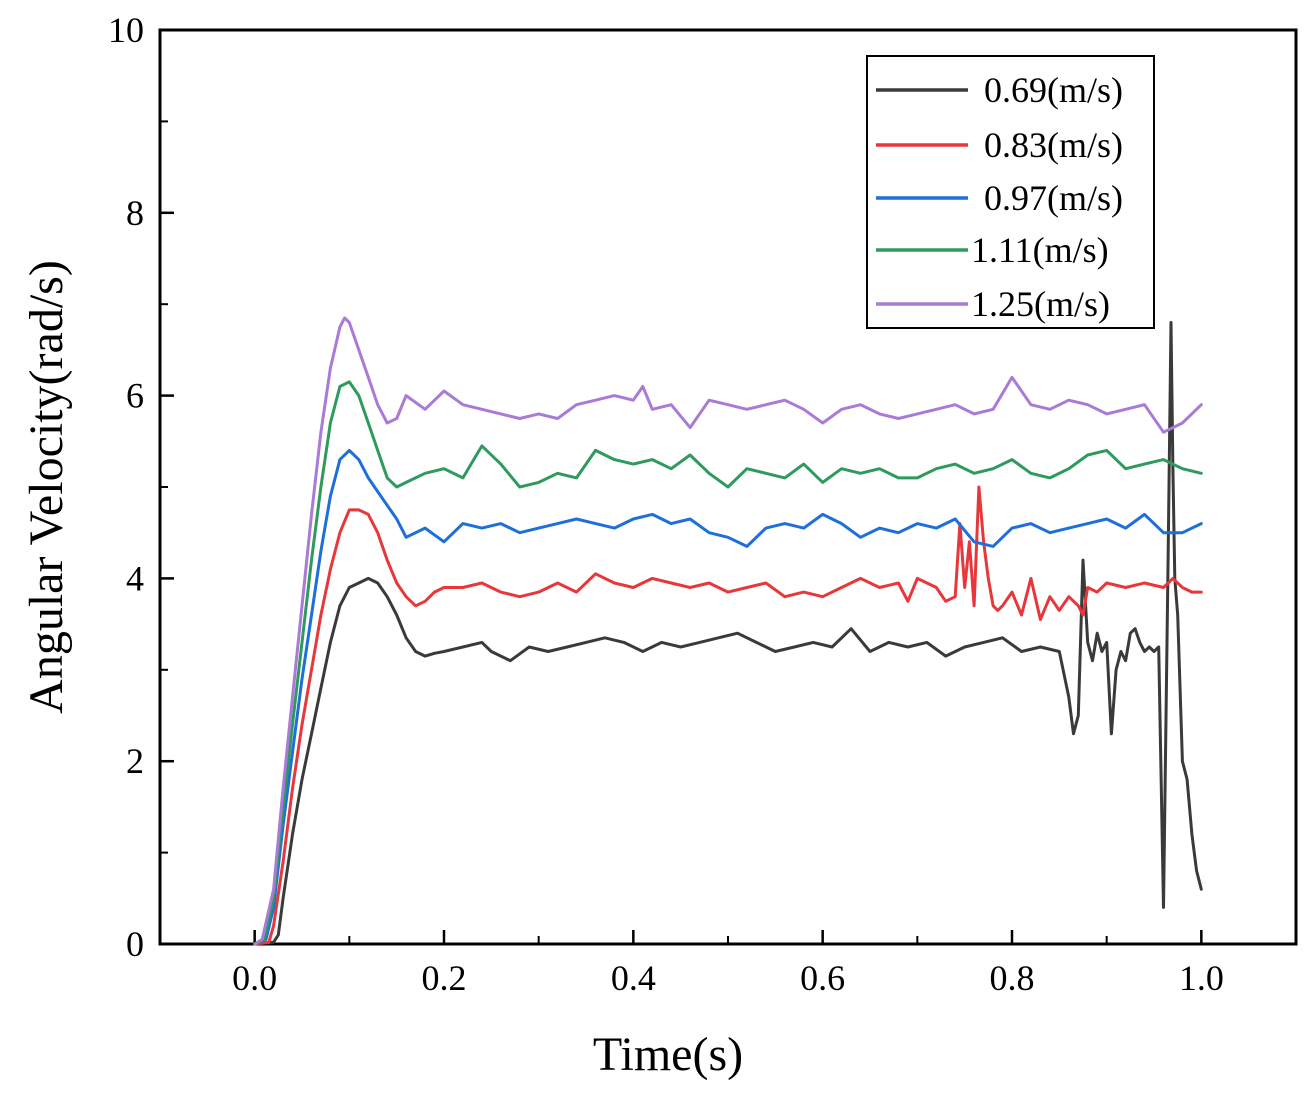 Image resolution: width=1314 pixels, height=1098 pixels. I want to click on x-tick-label: 1.0, so click(1201, 978).